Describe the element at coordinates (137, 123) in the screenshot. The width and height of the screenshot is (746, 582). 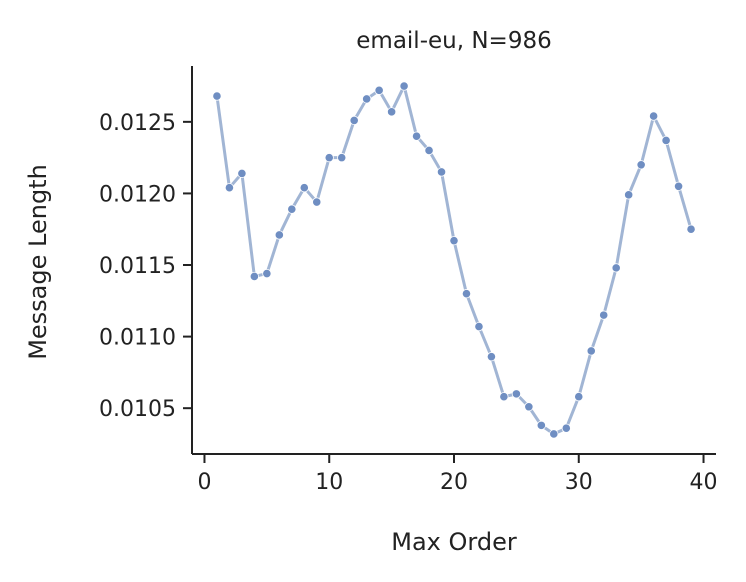
I see `y-tick-label: 0.0125` at that location.